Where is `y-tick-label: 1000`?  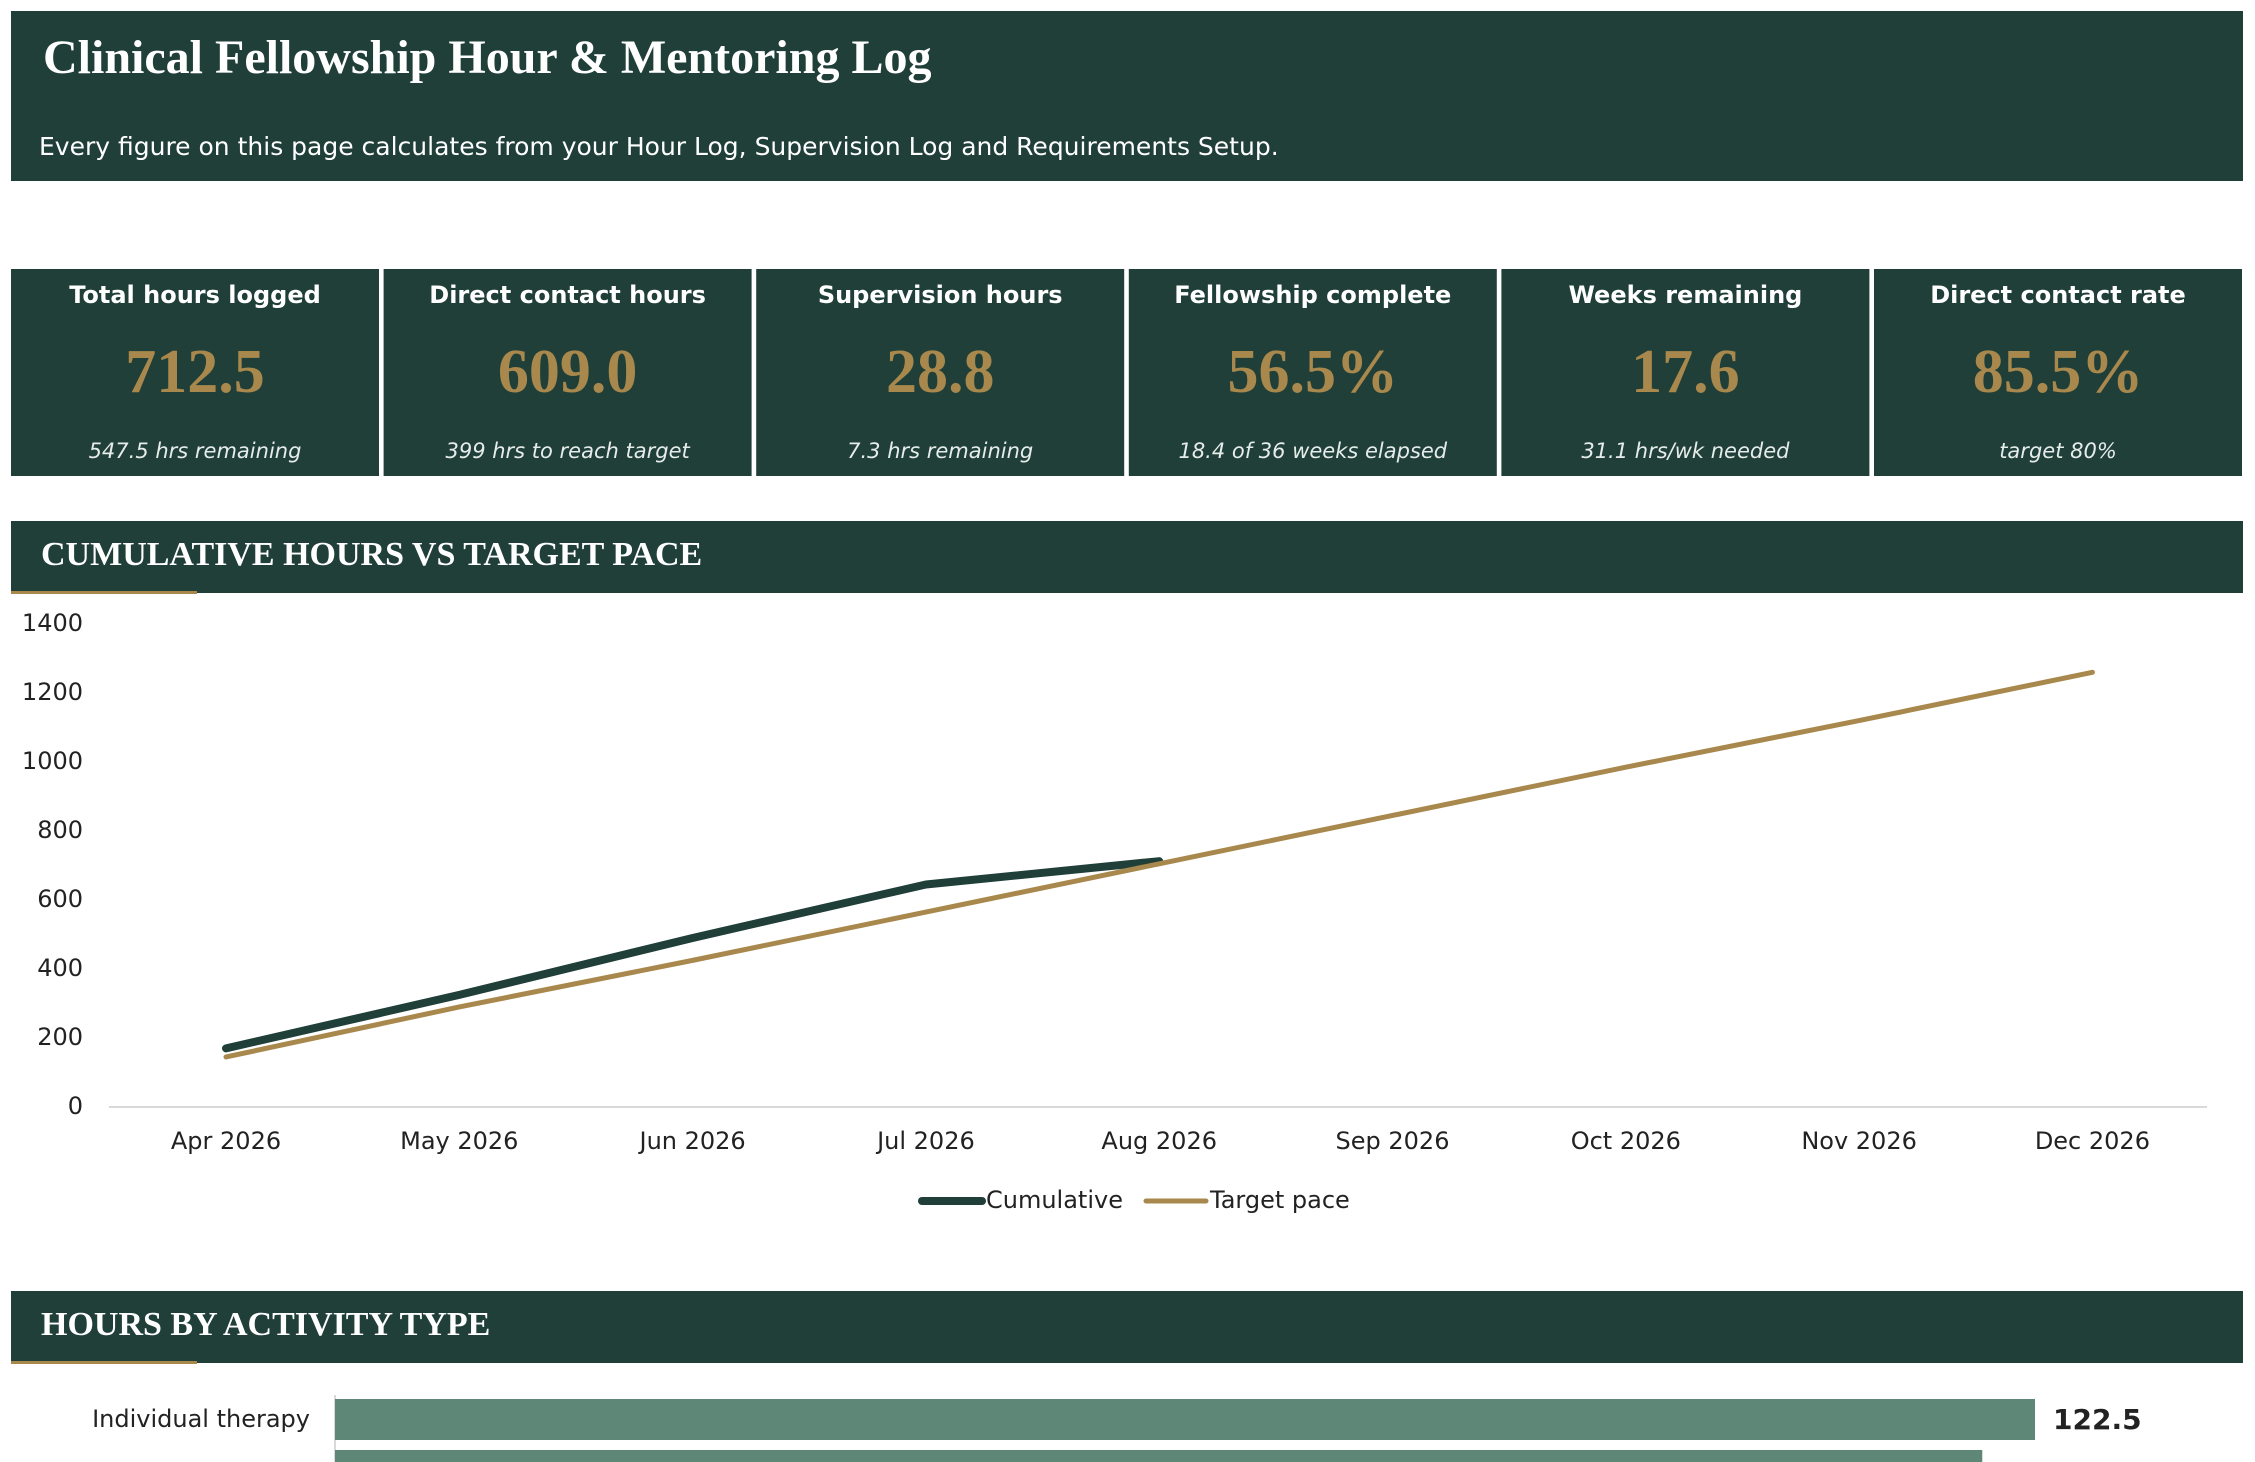
y-tick-label: 1000 is located at coordinates (52, 761).